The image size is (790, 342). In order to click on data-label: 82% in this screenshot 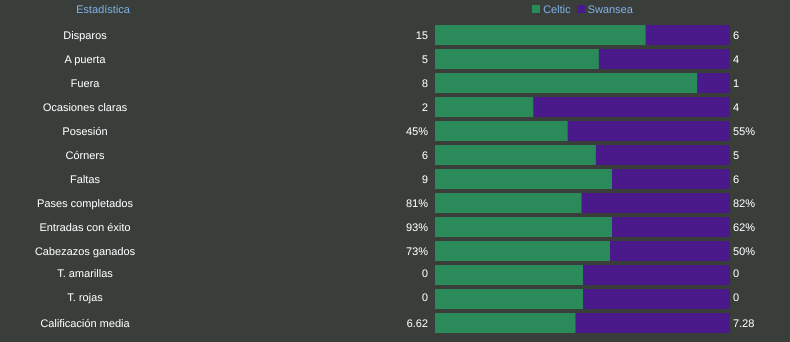, I will do `click(744, 204)`.